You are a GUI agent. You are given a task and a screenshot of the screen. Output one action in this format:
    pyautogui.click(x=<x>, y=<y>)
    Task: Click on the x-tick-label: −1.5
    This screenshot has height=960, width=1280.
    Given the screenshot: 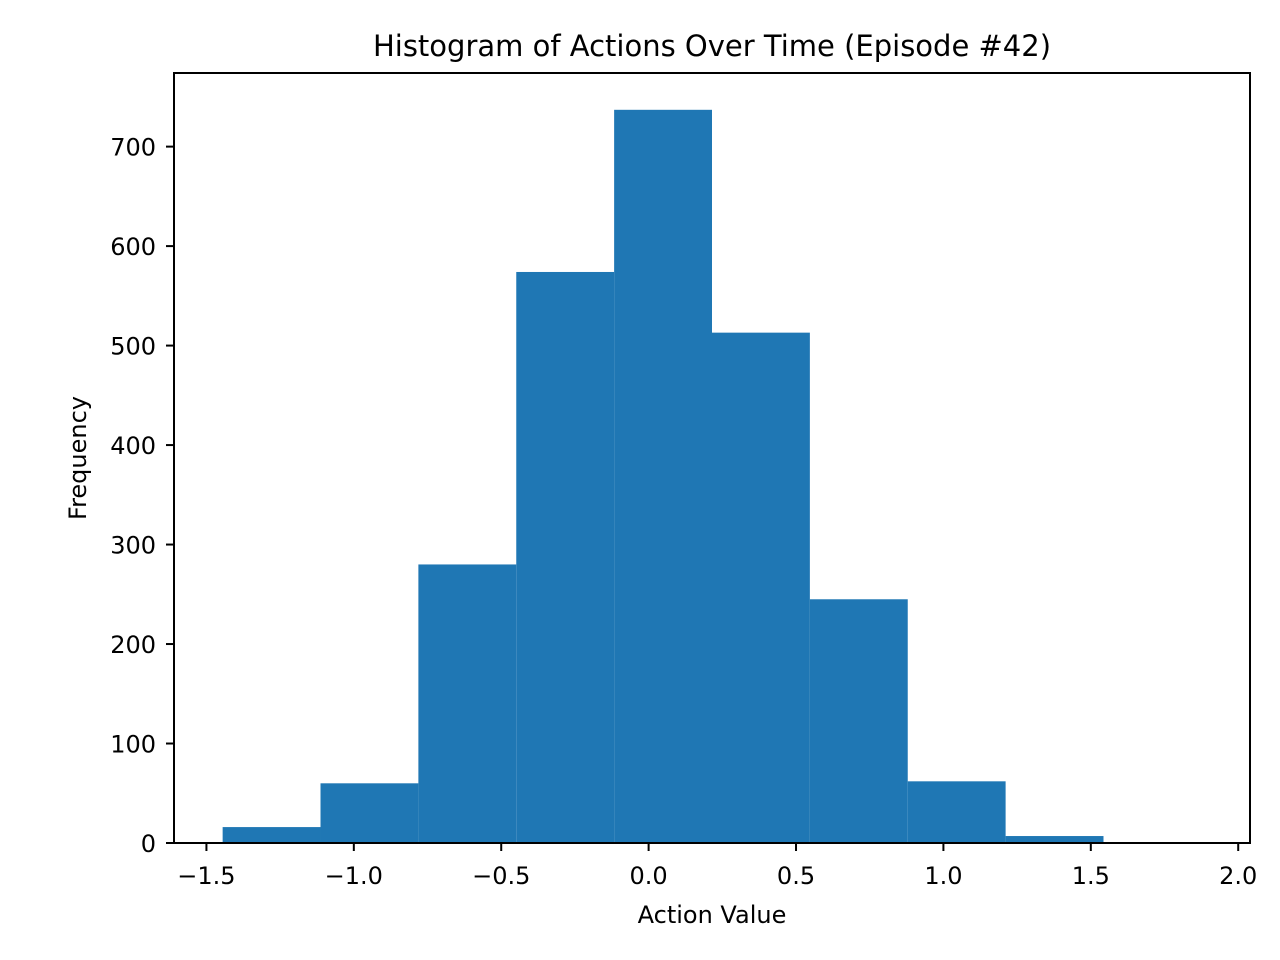 What is the action you would take?
    pyautogui.click(x=206, y=876)
    